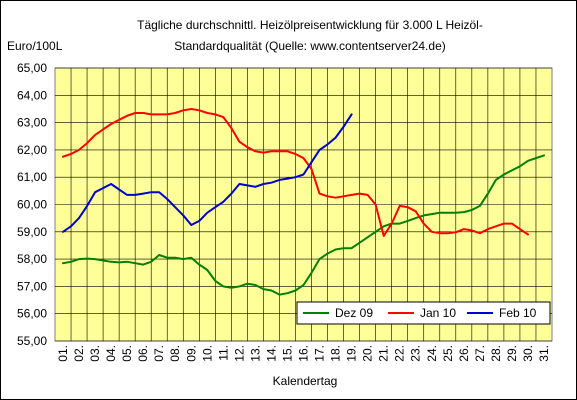 Image resolution: width=577 pixels, height=400 pixels. I want to click on x-tick-label: 18., so click(336, 353).